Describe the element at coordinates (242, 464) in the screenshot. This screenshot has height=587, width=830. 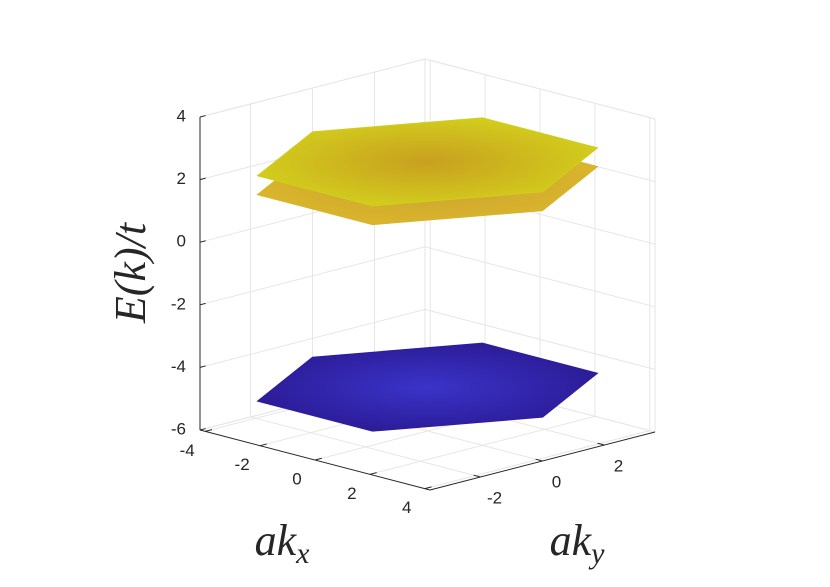
I see `x-tick-label: -2` at that location.